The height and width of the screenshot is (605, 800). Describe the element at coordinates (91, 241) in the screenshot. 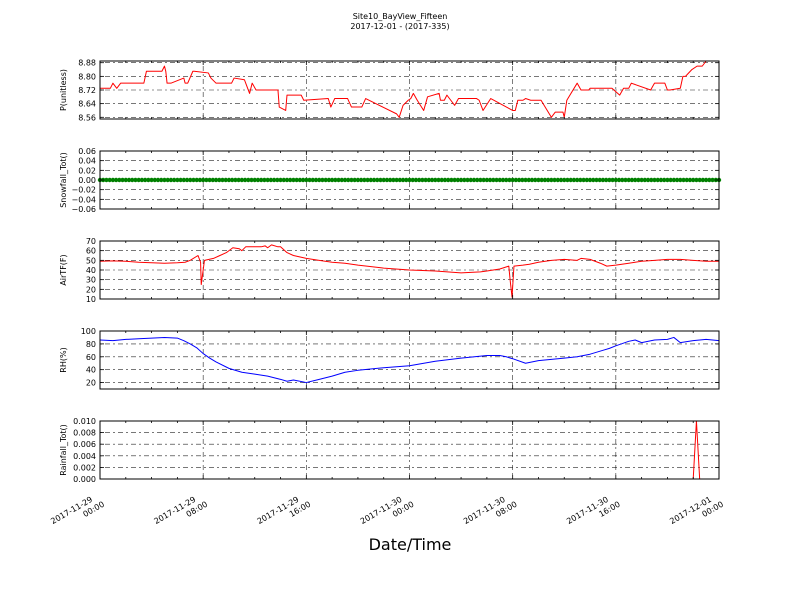

I see `panel-air-ytick-label-6: 70` at that location.